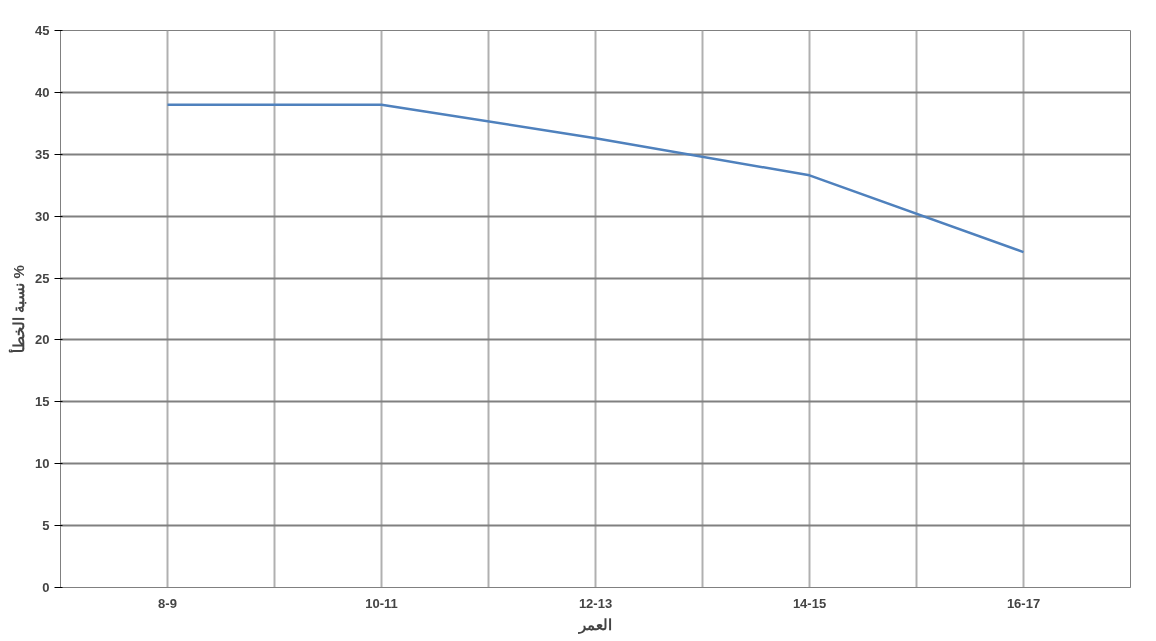  I want to click on x-tick-label: 16-17, so click(1023, 603).